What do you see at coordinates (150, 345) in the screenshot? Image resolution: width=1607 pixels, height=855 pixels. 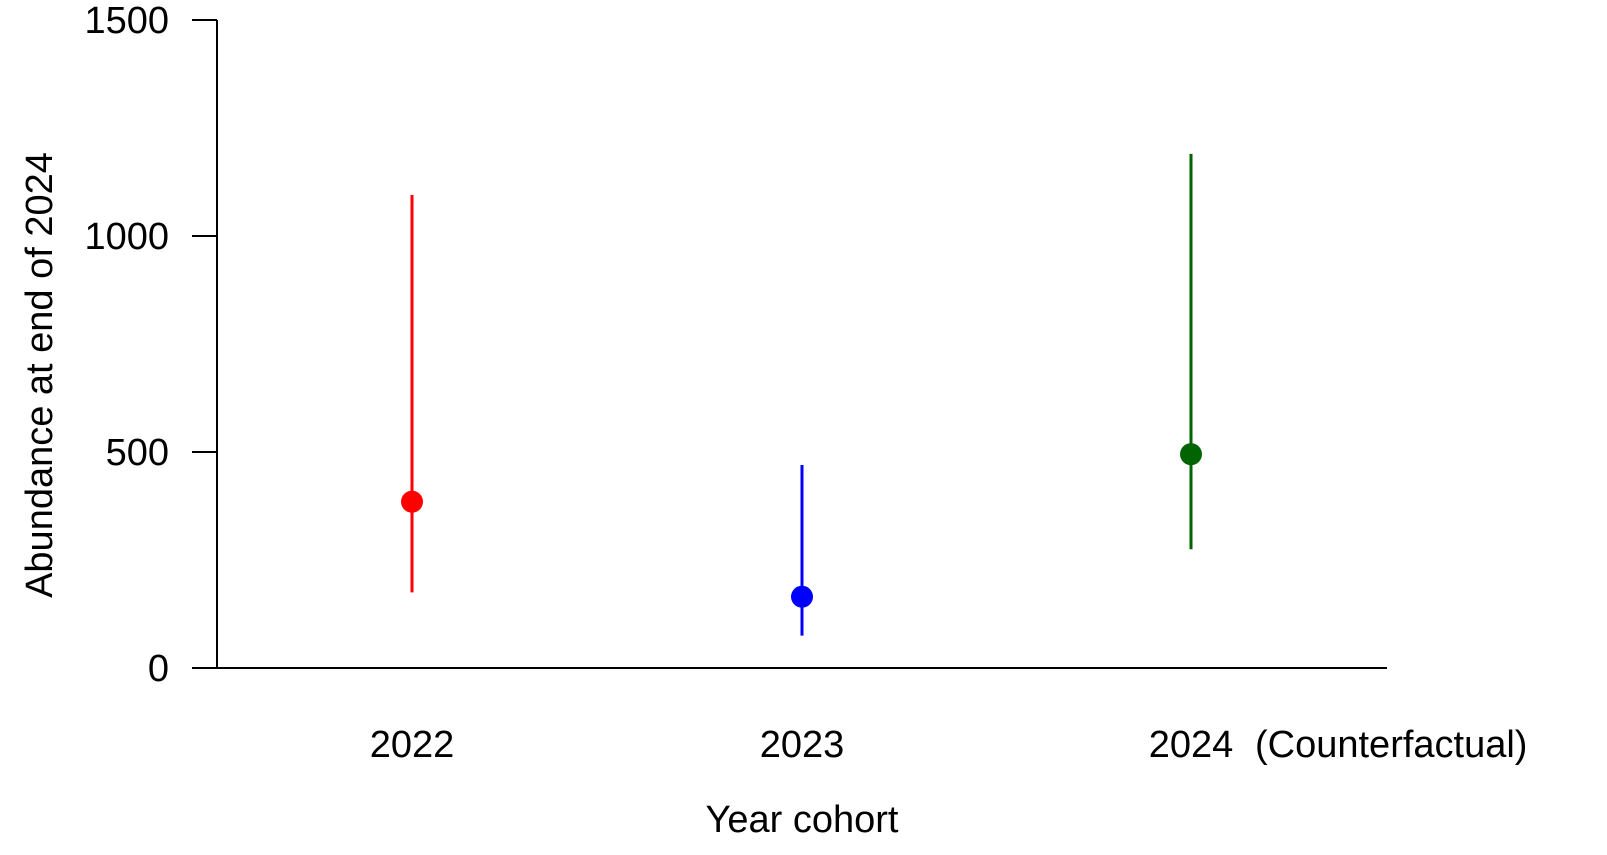 I see `y-axis-ticks: 0 500 1000 1500` at bounding box center [150, 345].